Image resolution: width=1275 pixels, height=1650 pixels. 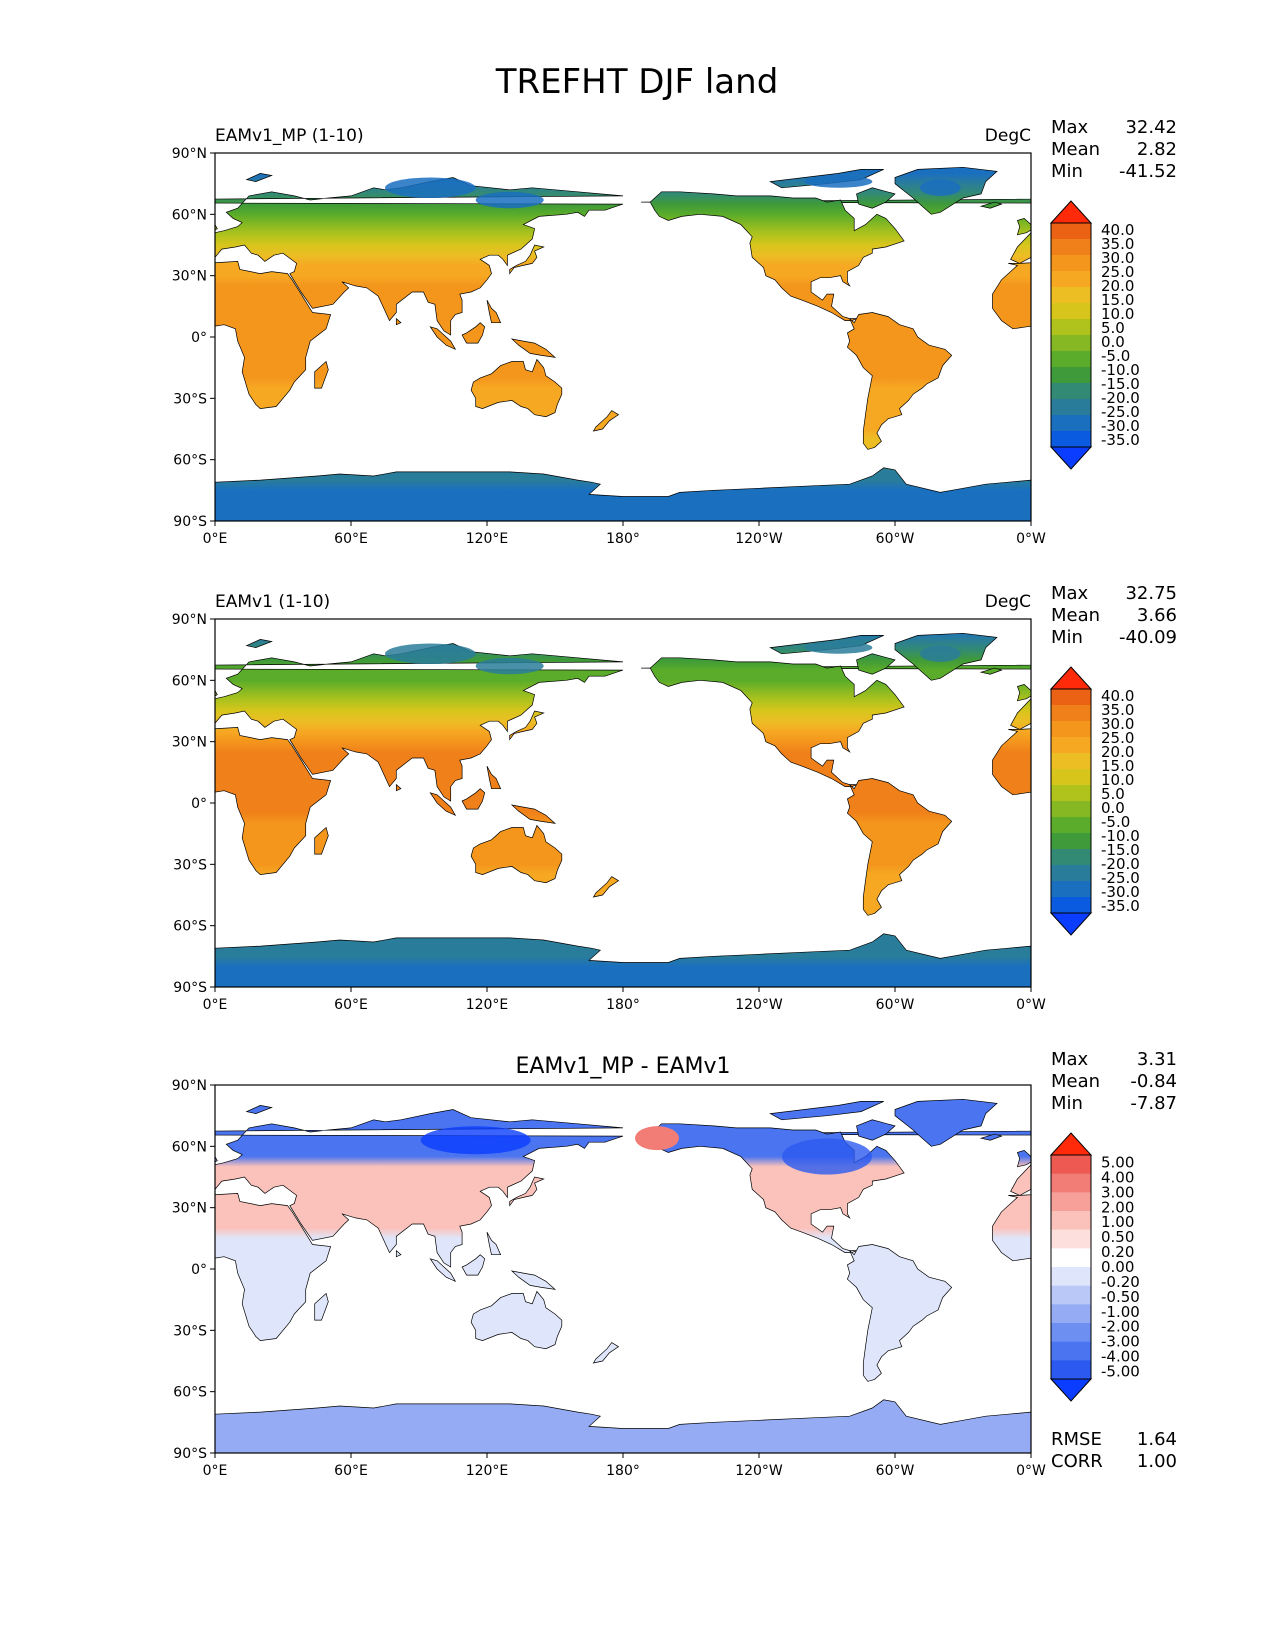 What do you see at coordinates (1120, 1282) in the screenshot?
I see `colorbar-tick-label: -0.20` at bounding box center [1120, 1282].